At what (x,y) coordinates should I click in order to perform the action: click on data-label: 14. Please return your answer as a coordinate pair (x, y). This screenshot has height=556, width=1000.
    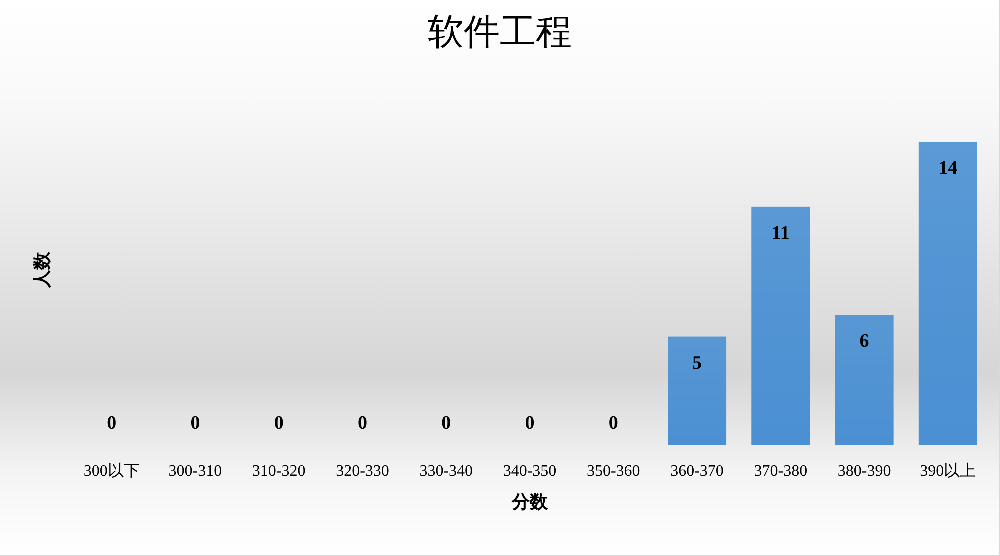
    Looking at the image, I should click on (948, 168).